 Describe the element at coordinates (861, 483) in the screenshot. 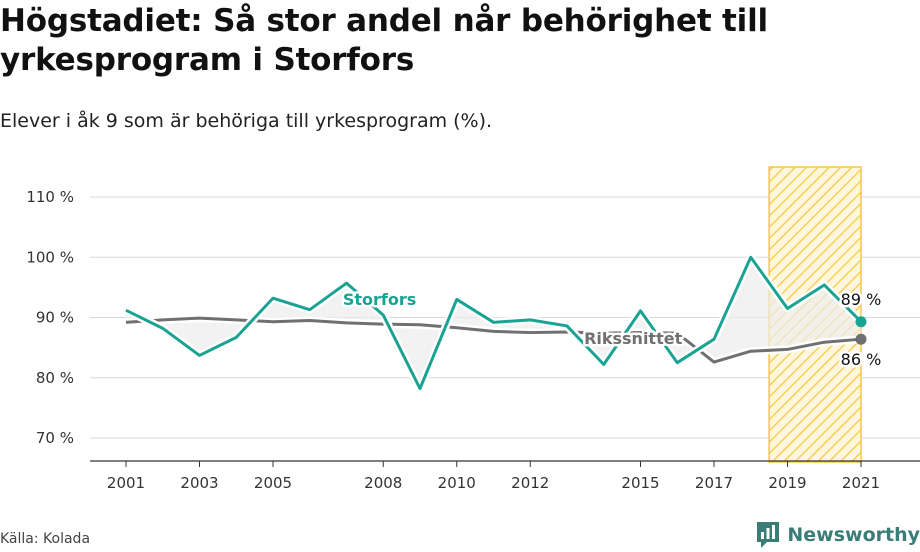

I see `x-tick-label: 2021` at that location.